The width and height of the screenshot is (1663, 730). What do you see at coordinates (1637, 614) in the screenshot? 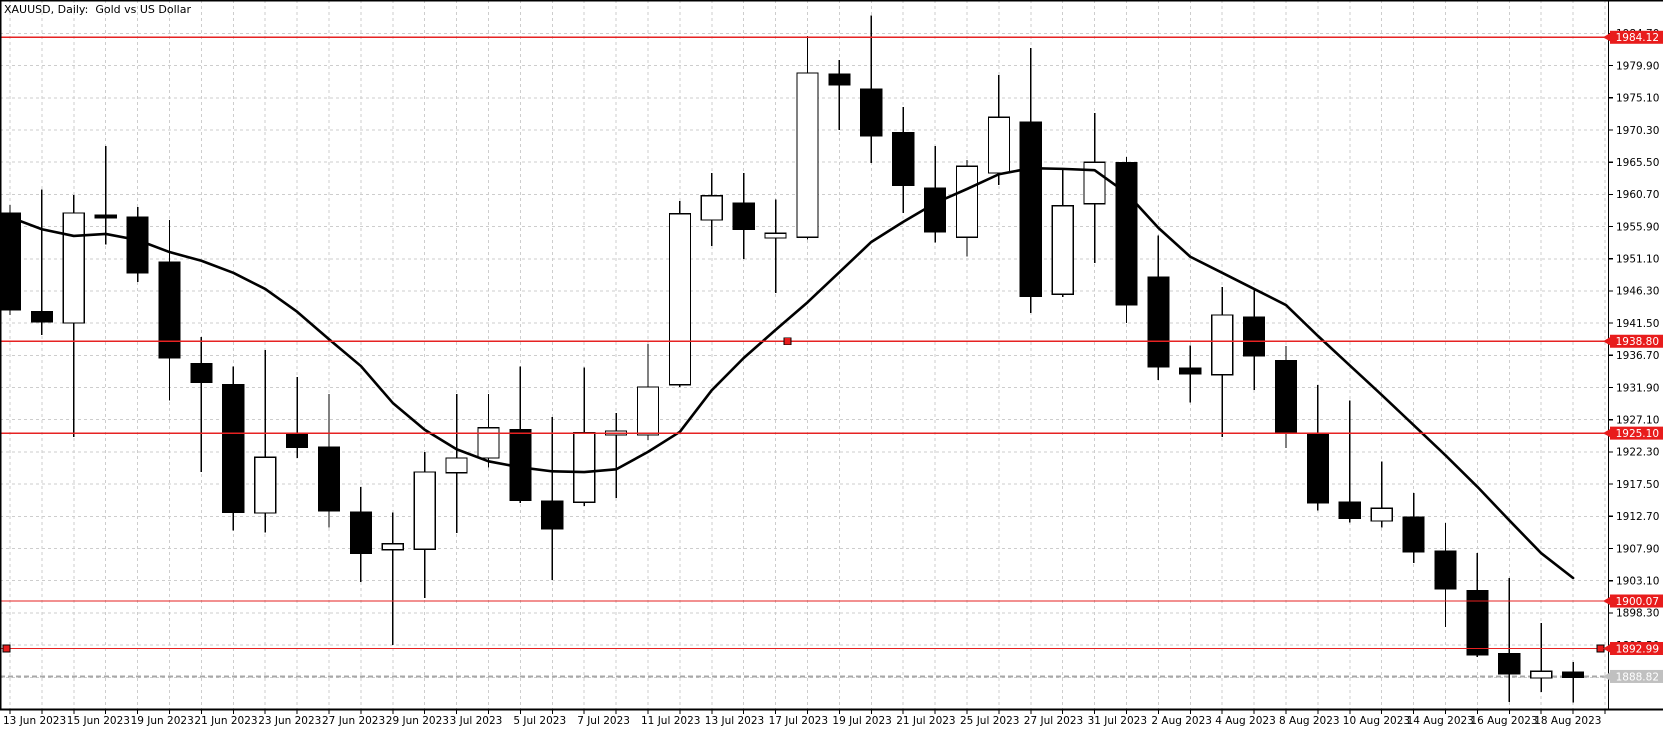
I see `price-tick-label: 1898.30` at bounding box center [1637, 614].